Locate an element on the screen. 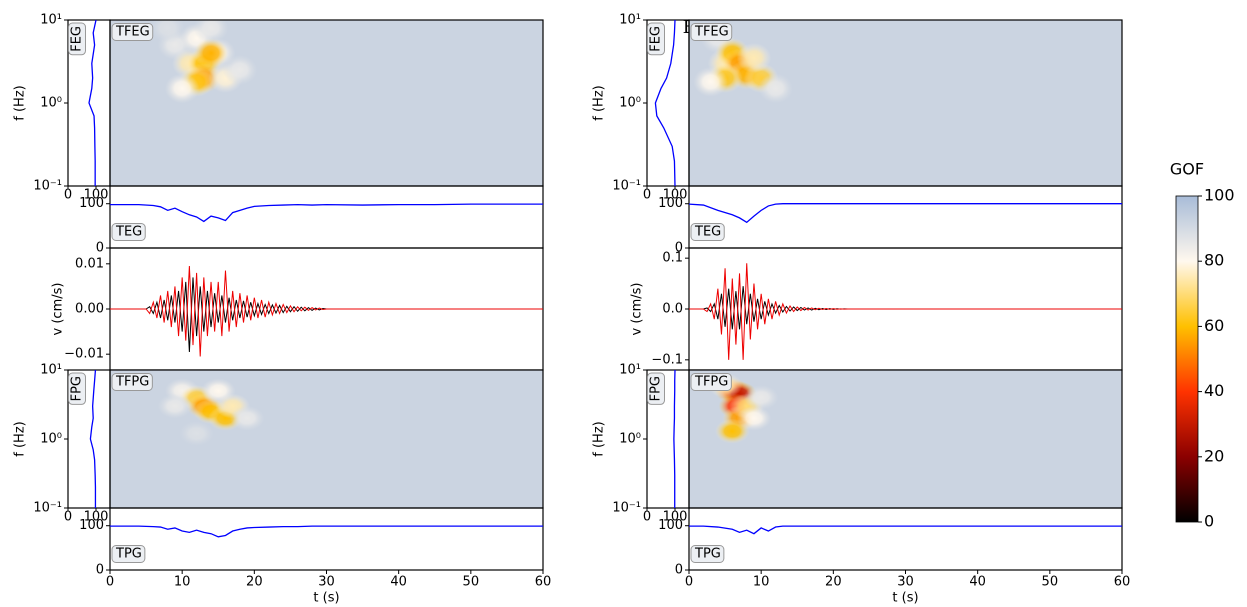 The width and height of the screenshot is (1247, 607). y-tick-label: 40 is located at coordinates (1214, 390).